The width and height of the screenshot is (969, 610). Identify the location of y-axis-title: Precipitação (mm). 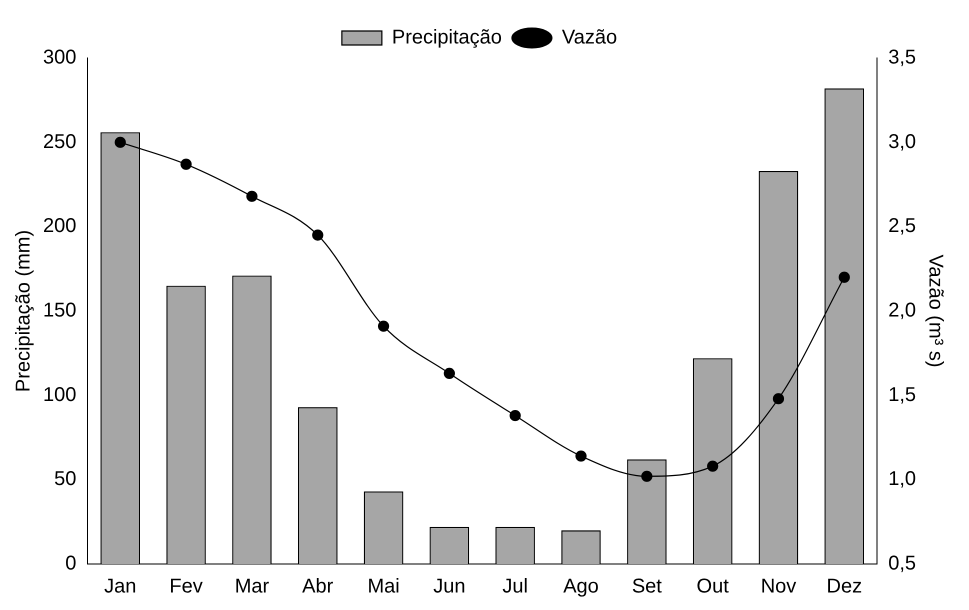
(23, 311).